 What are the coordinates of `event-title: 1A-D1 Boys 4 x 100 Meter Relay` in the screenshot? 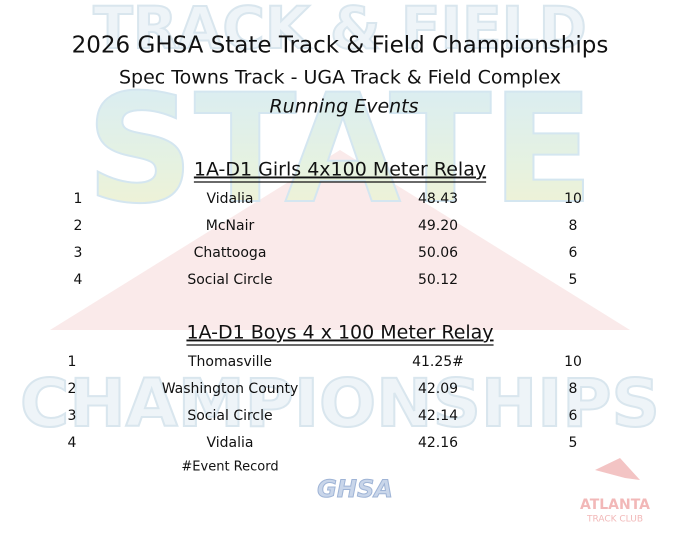 It's located at (339, 333).